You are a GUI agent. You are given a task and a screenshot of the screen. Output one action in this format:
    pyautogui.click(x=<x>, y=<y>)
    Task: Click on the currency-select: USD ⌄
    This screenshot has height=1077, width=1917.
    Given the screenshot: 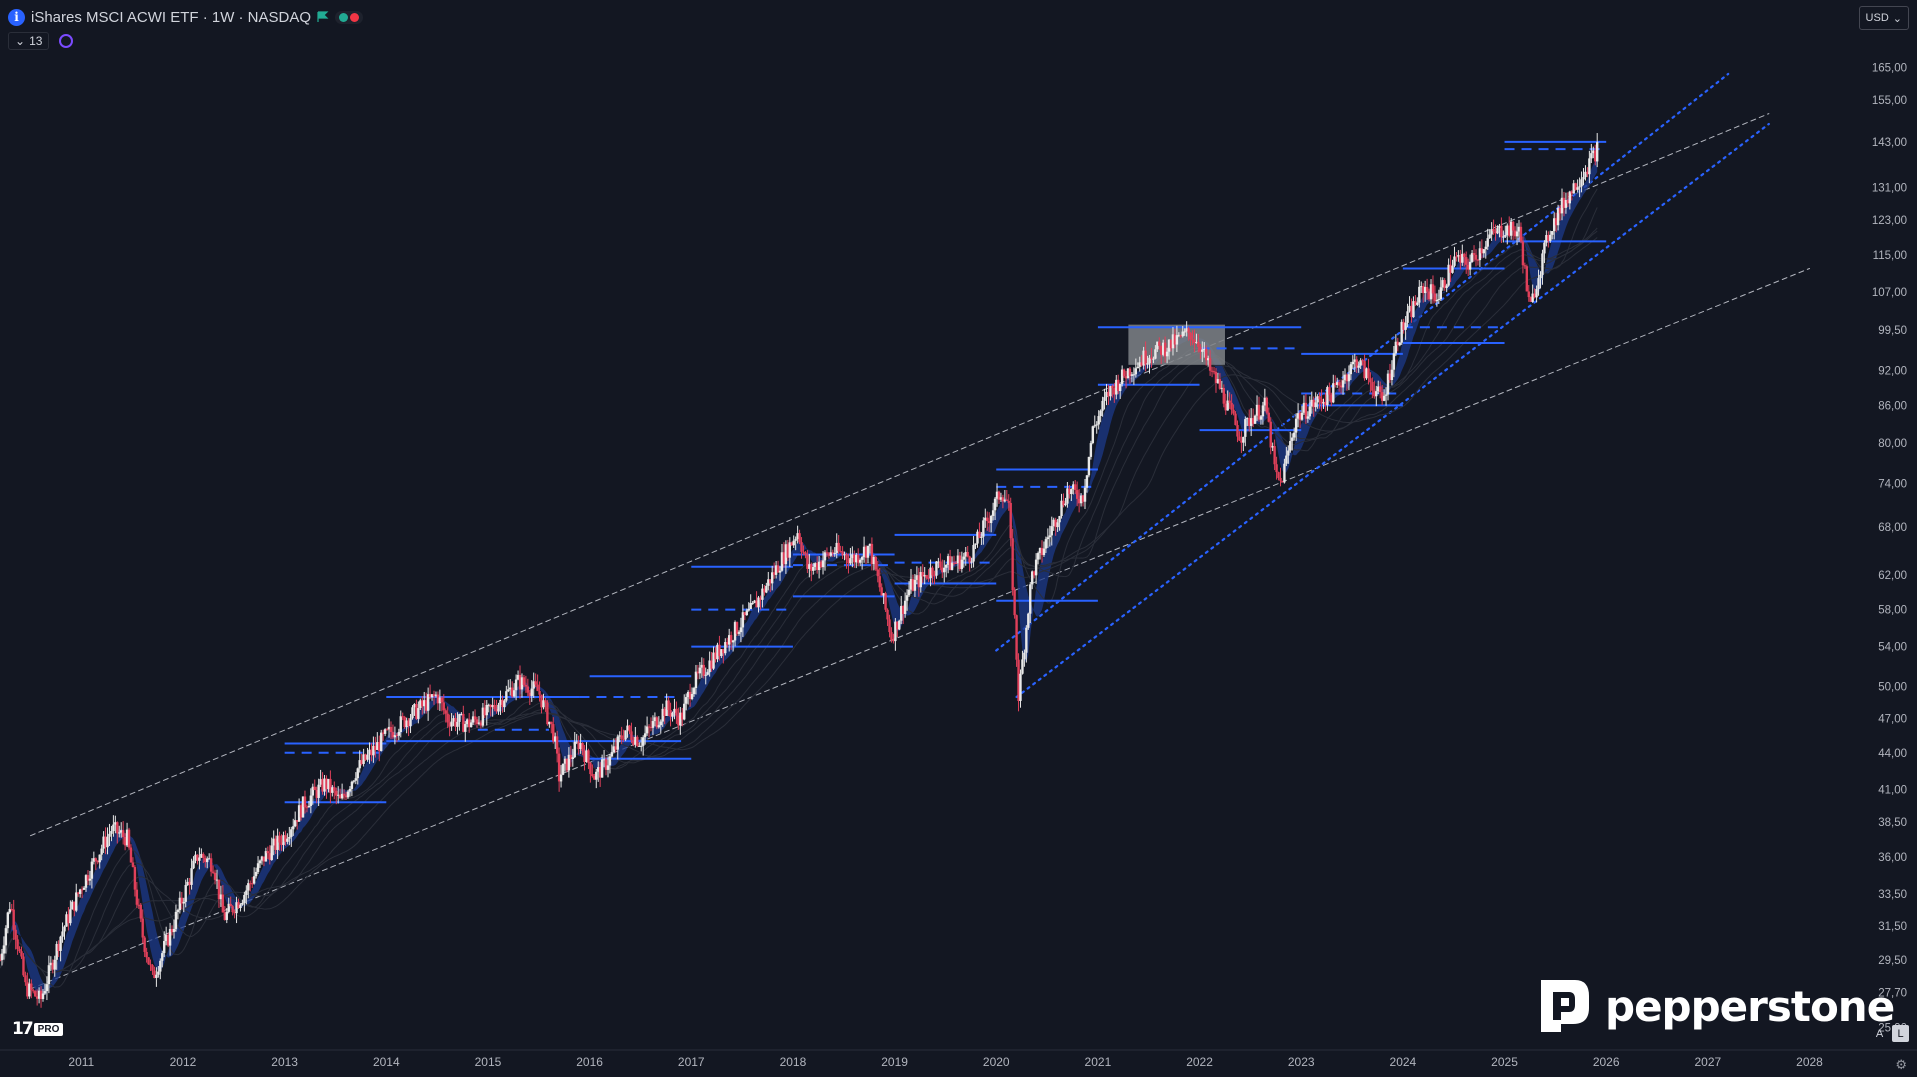 What is the action you would take?
    pyautogui.click(x=1883, y=18)
    